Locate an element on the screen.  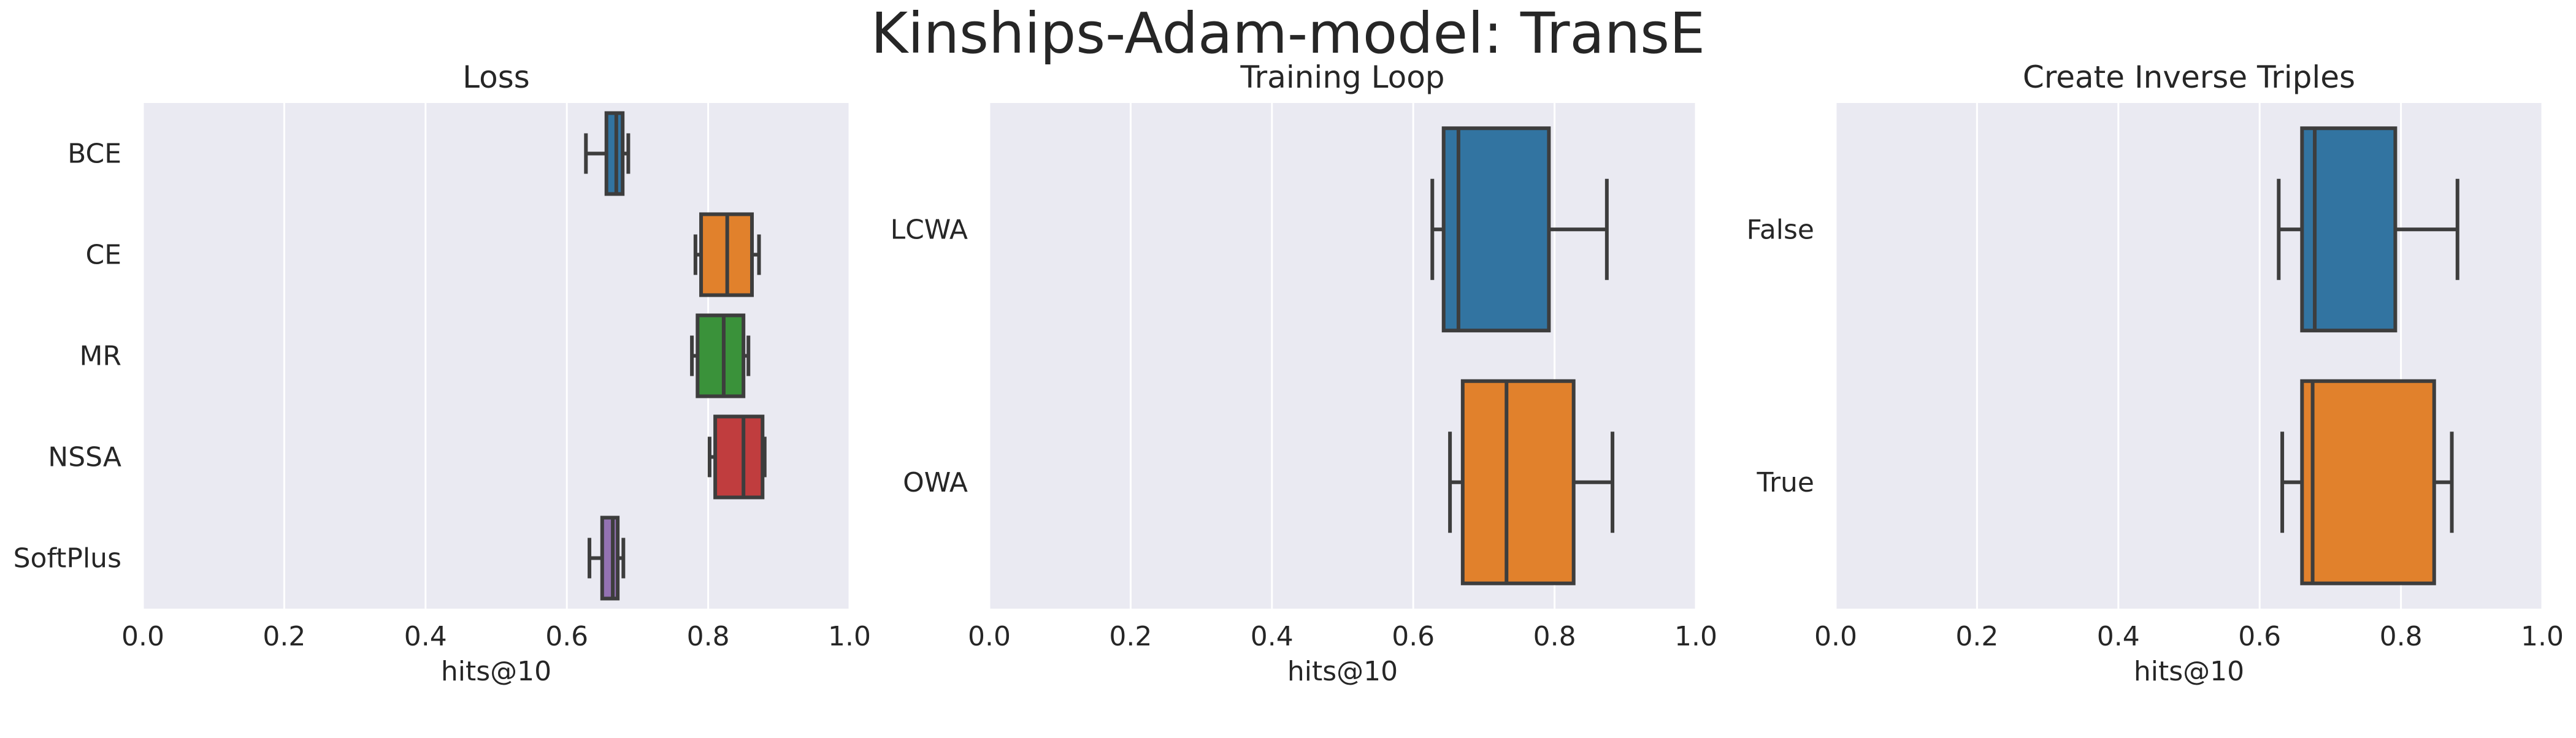
panel-title: Create Inverse Triples is located at coordinates (2189, 77).